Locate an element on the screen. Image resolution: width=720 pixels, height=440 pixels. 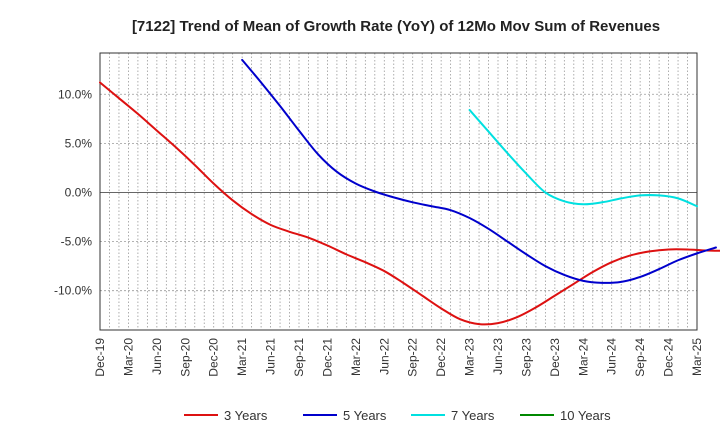
x-tick-label: Sep-23 is located at coordinates (526, 357).